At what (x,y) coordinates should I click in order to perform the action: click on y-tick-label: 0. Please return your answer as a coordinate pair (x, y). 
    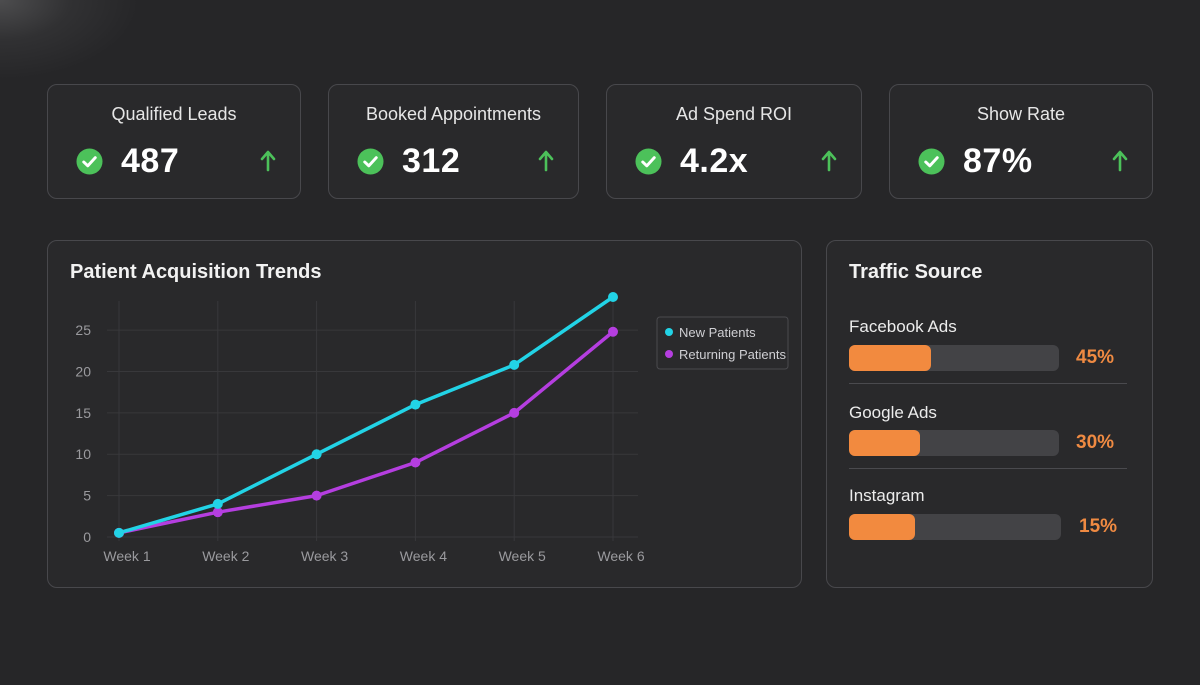
    Looking at the image, I should click on (87, 537).